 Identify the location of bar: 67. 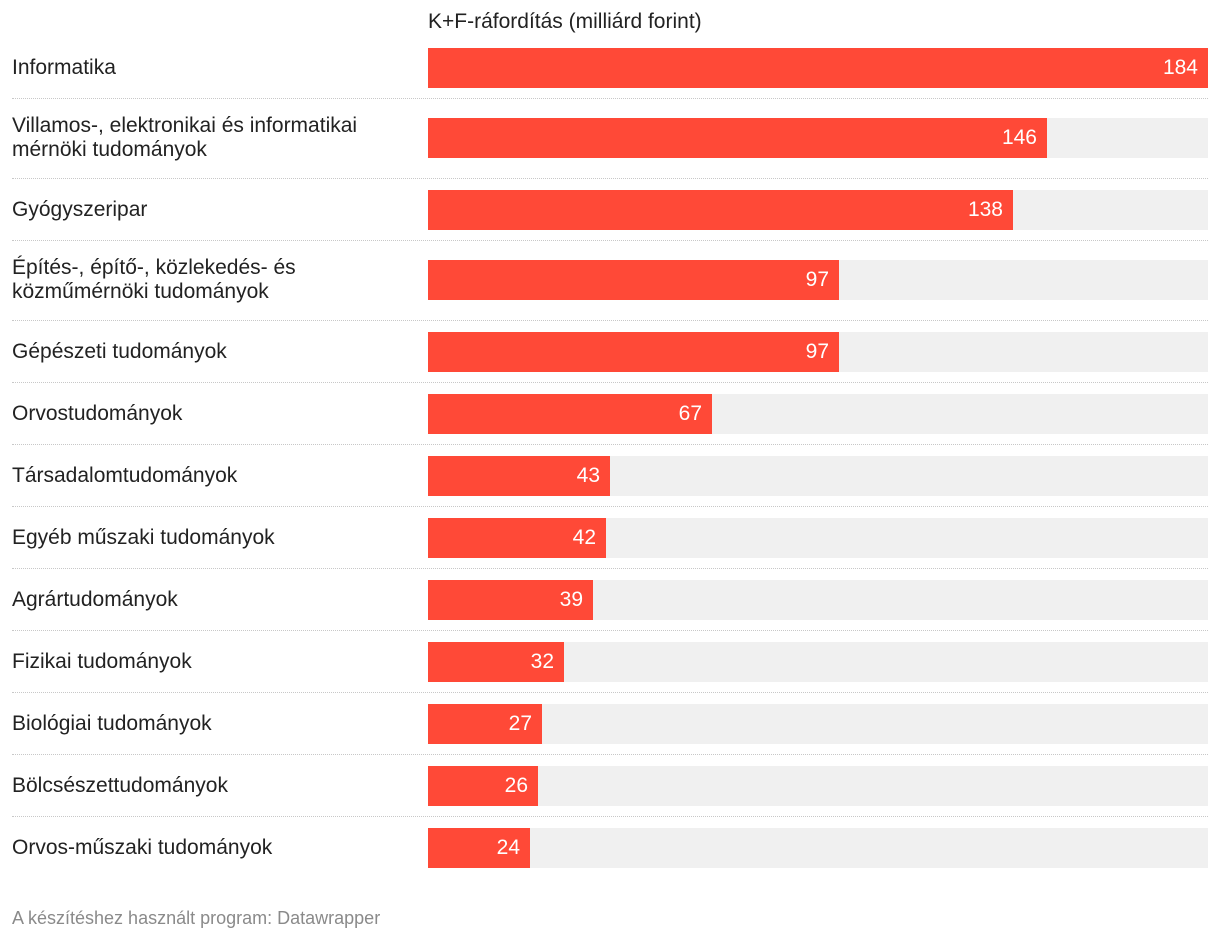
(570, 414).